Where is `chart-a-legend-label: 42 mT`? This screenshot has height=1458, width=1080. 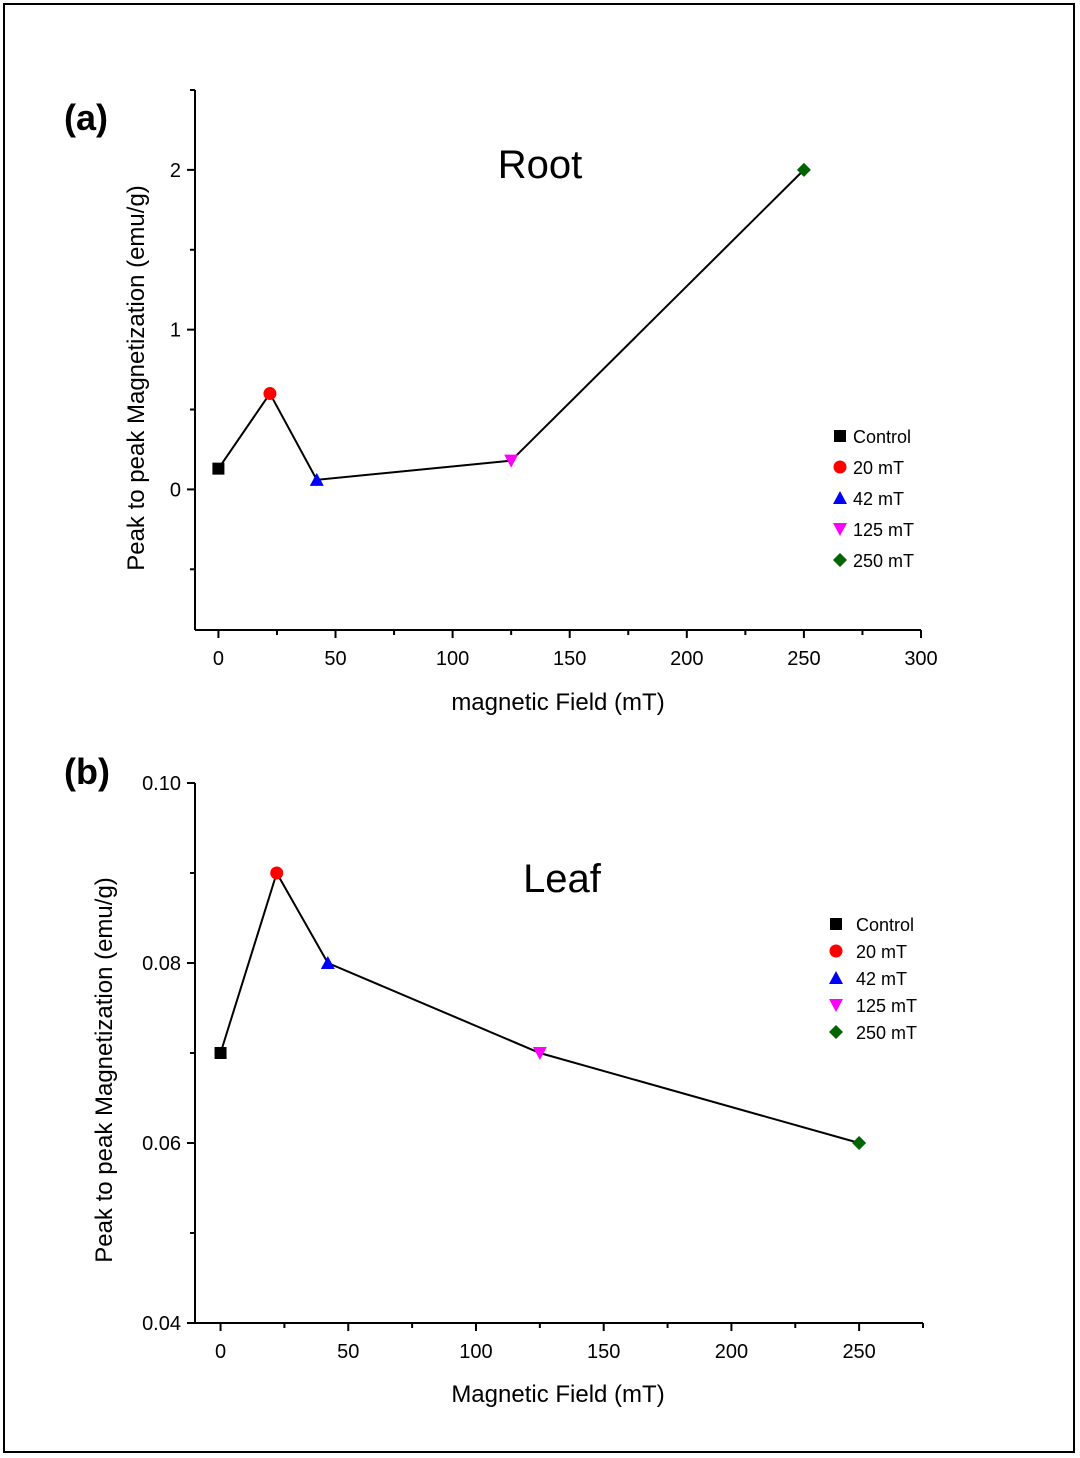 chart-a-legend-label: 42 mT is located at coordinates (878, 499).